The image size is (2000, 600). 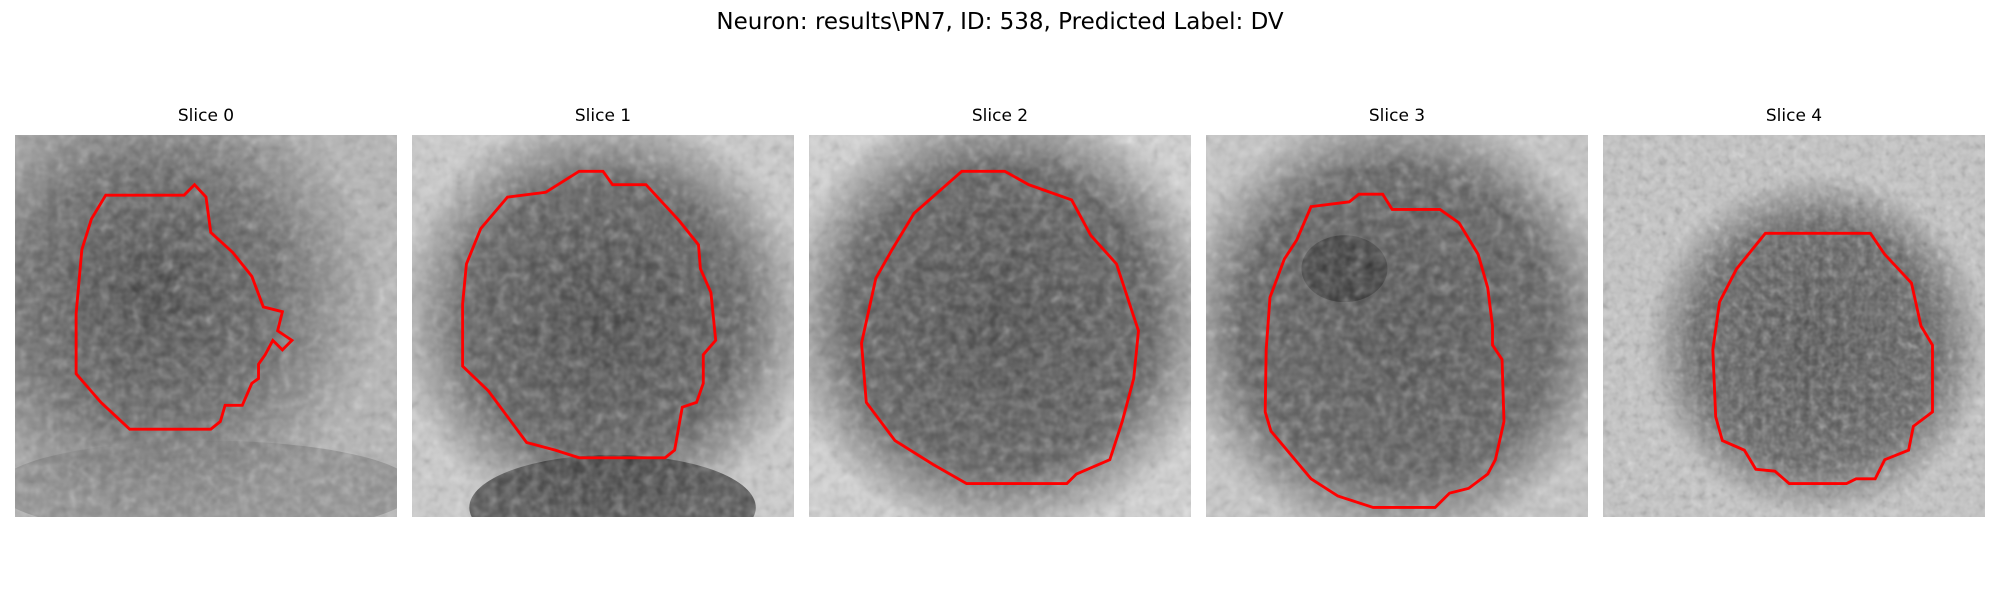 What do you see at coordinates (206, 116) in the screenshot?
I see `slice-title: Slice 0` at bounding box center [206, 116].